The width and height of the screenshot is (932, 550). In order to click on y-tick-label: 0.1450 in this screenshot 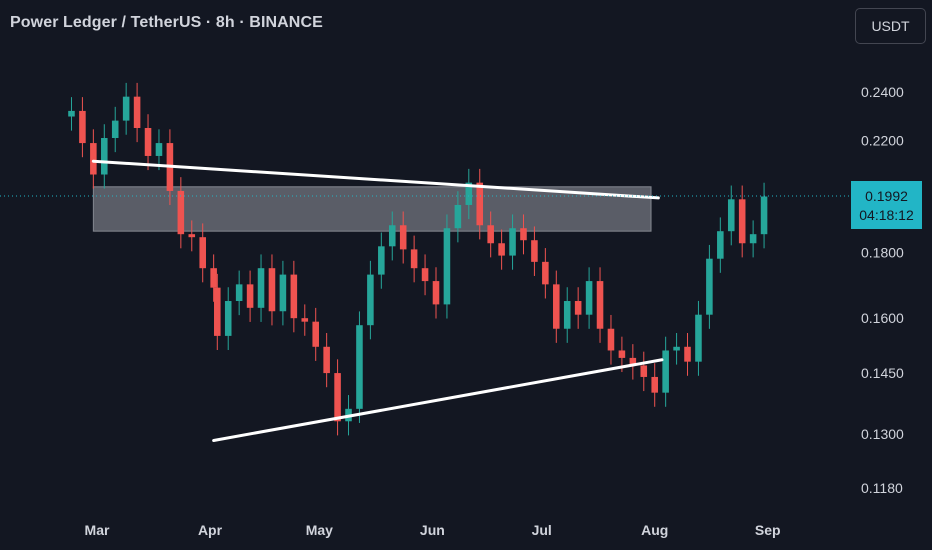, I will do `click(882, 373)`.